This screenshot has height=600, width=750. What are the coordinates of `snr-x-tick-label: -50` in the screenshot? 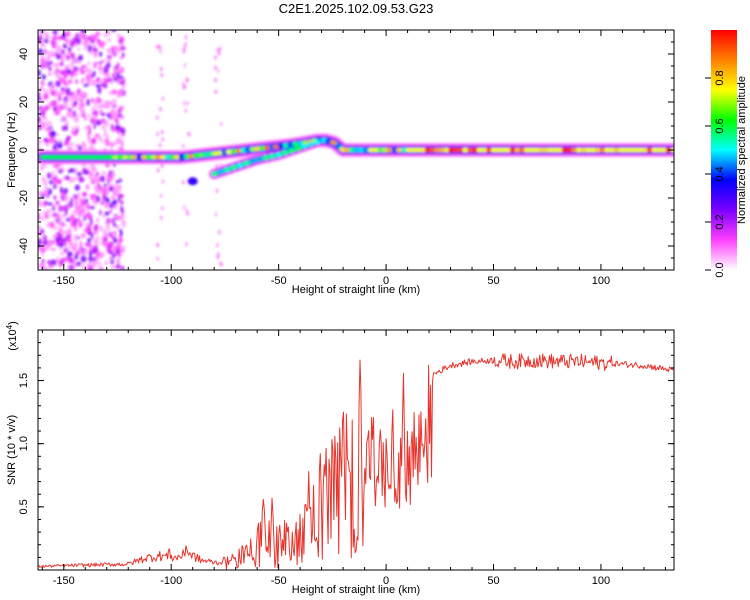 It's located at (279, 581).